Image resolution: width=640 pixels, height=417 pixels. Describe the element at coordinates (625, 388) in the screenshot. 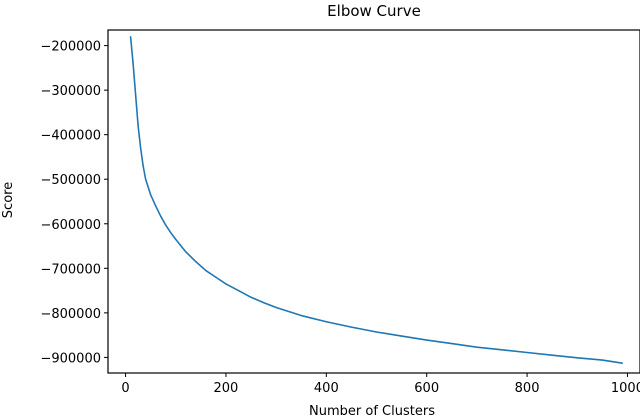

I see `x-tick-label: 1000` at that location.